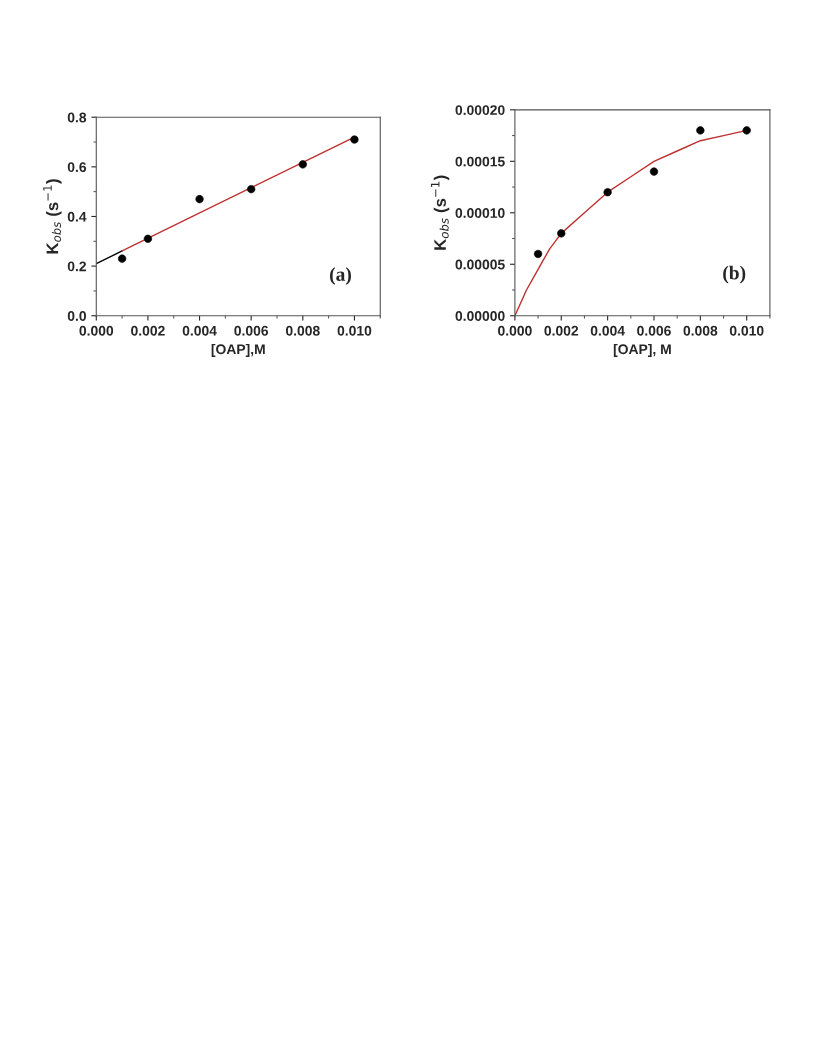 This screenshot has height=1056, width=816. Describe the element at coordinates (480, 316) in the screenshot. I see `y-tick-label: 0.00000` at that location.